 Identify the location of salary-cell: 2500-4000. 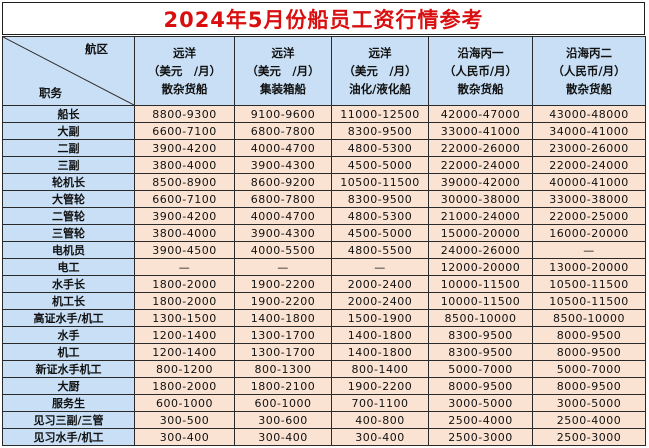
(480, 420).